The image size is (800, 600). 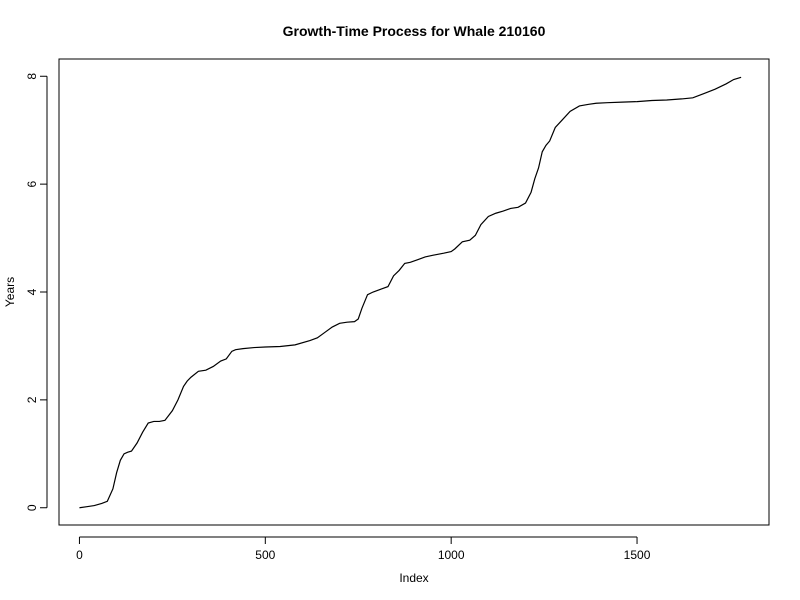 I want to click on x-tick-label: 500, so click(x=265, y=555).